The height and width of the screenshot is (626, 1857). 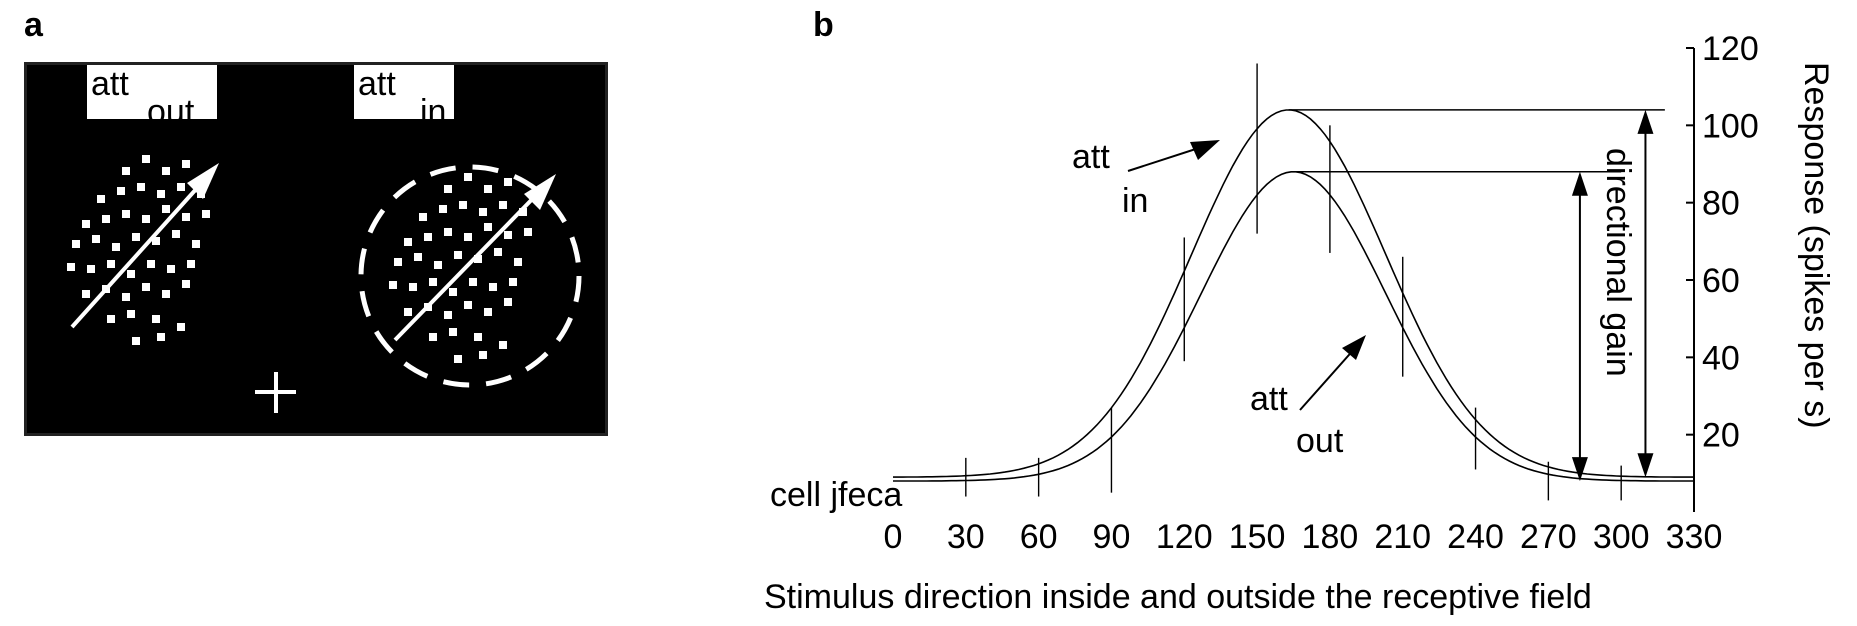 I want to click on gain-arrow-out-head-top, so click(x=1579, y=183).